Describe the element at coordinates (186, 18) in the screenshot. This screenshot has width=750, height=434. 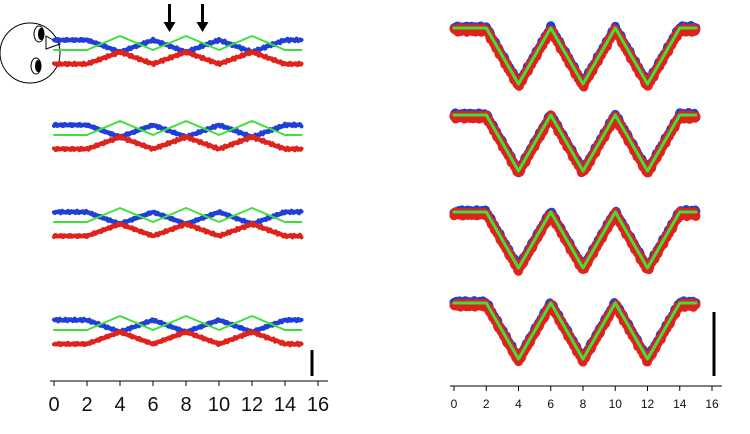
I see `annotation-arrows` at that location.